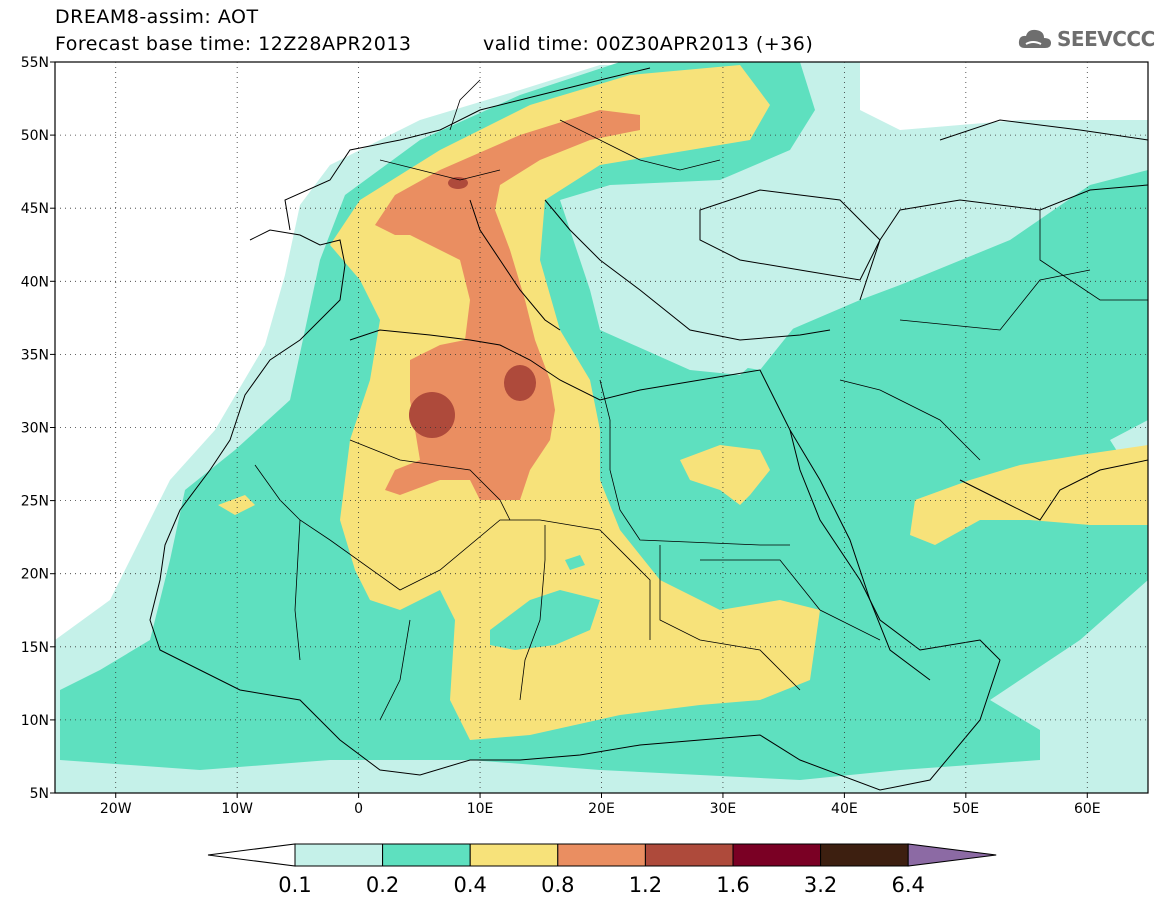 This screenshot has height=905, width=1165. I want to click on lat-tick-label: 40N, so click(35, 282).